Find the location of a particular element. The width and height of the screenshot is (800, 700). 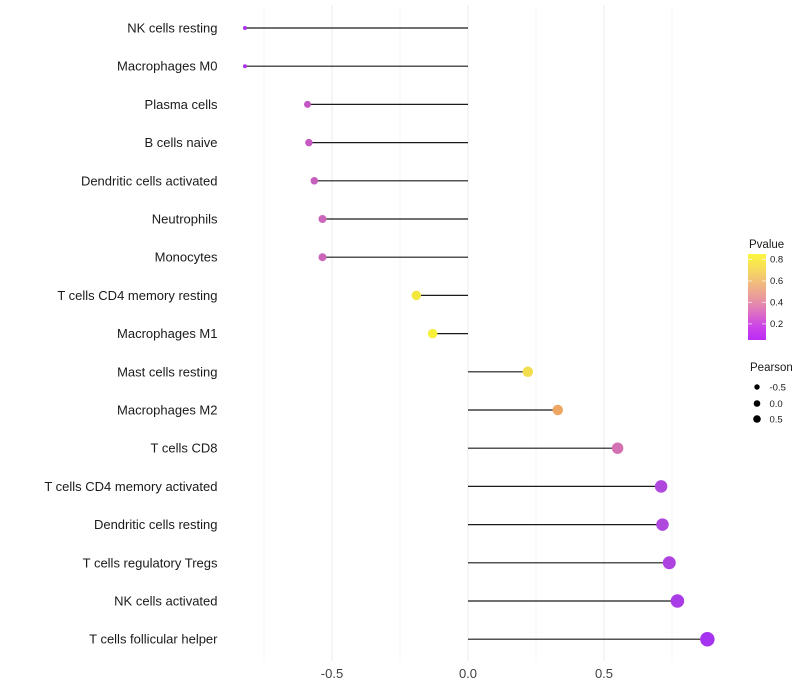

category-label: Dendritic cells activated is located at coordinates (149, 180).